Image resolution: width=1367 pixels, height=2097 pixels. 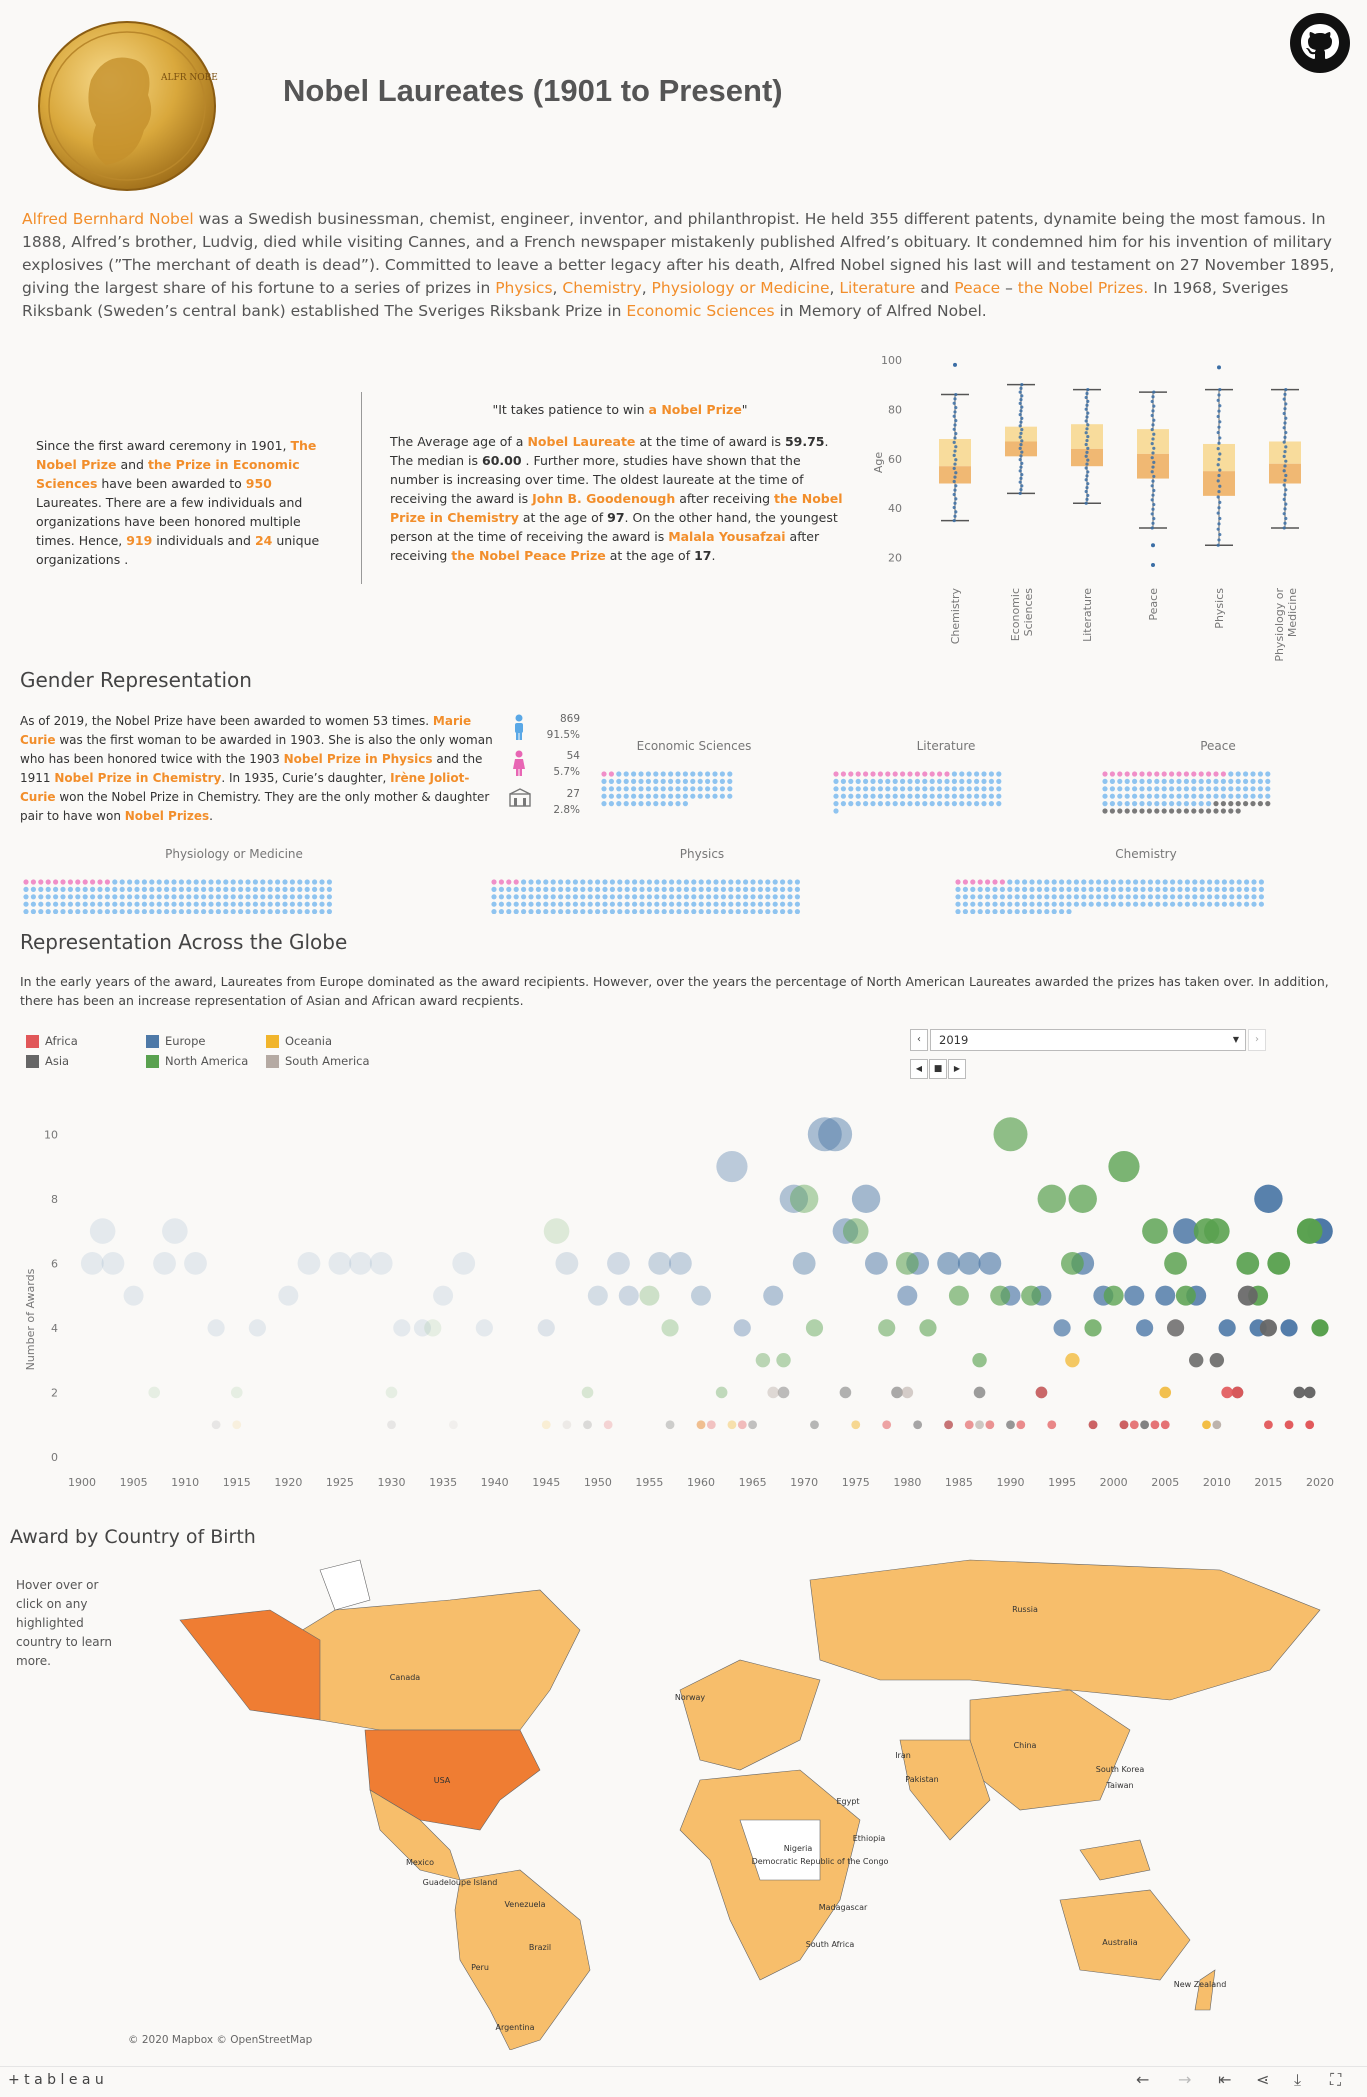 I want to click on box-lower, so click(x=1285, y=473).